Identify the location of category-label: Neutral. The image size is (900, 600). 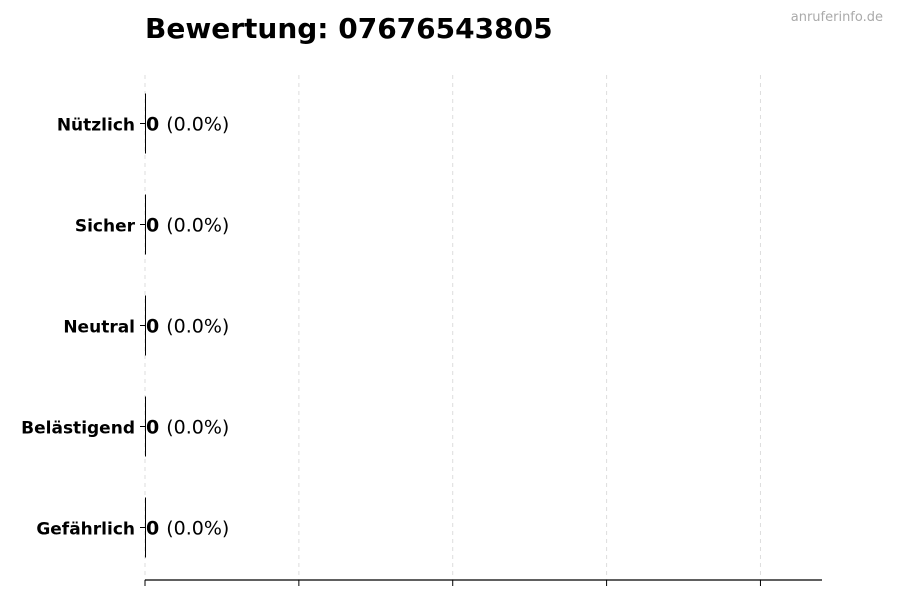
(99, 328).